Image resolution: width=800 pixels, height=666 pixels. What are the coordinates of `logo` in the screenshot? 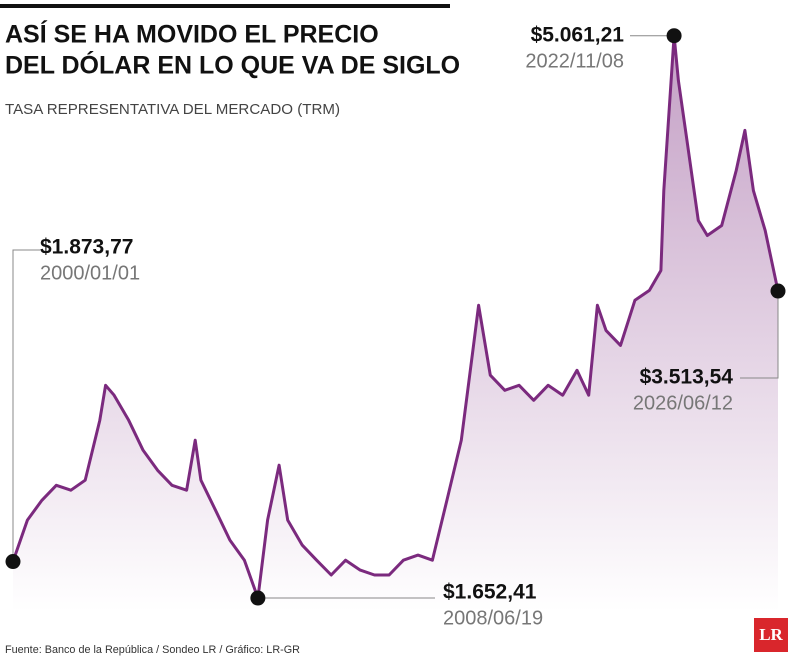 It's located at (771, 635).